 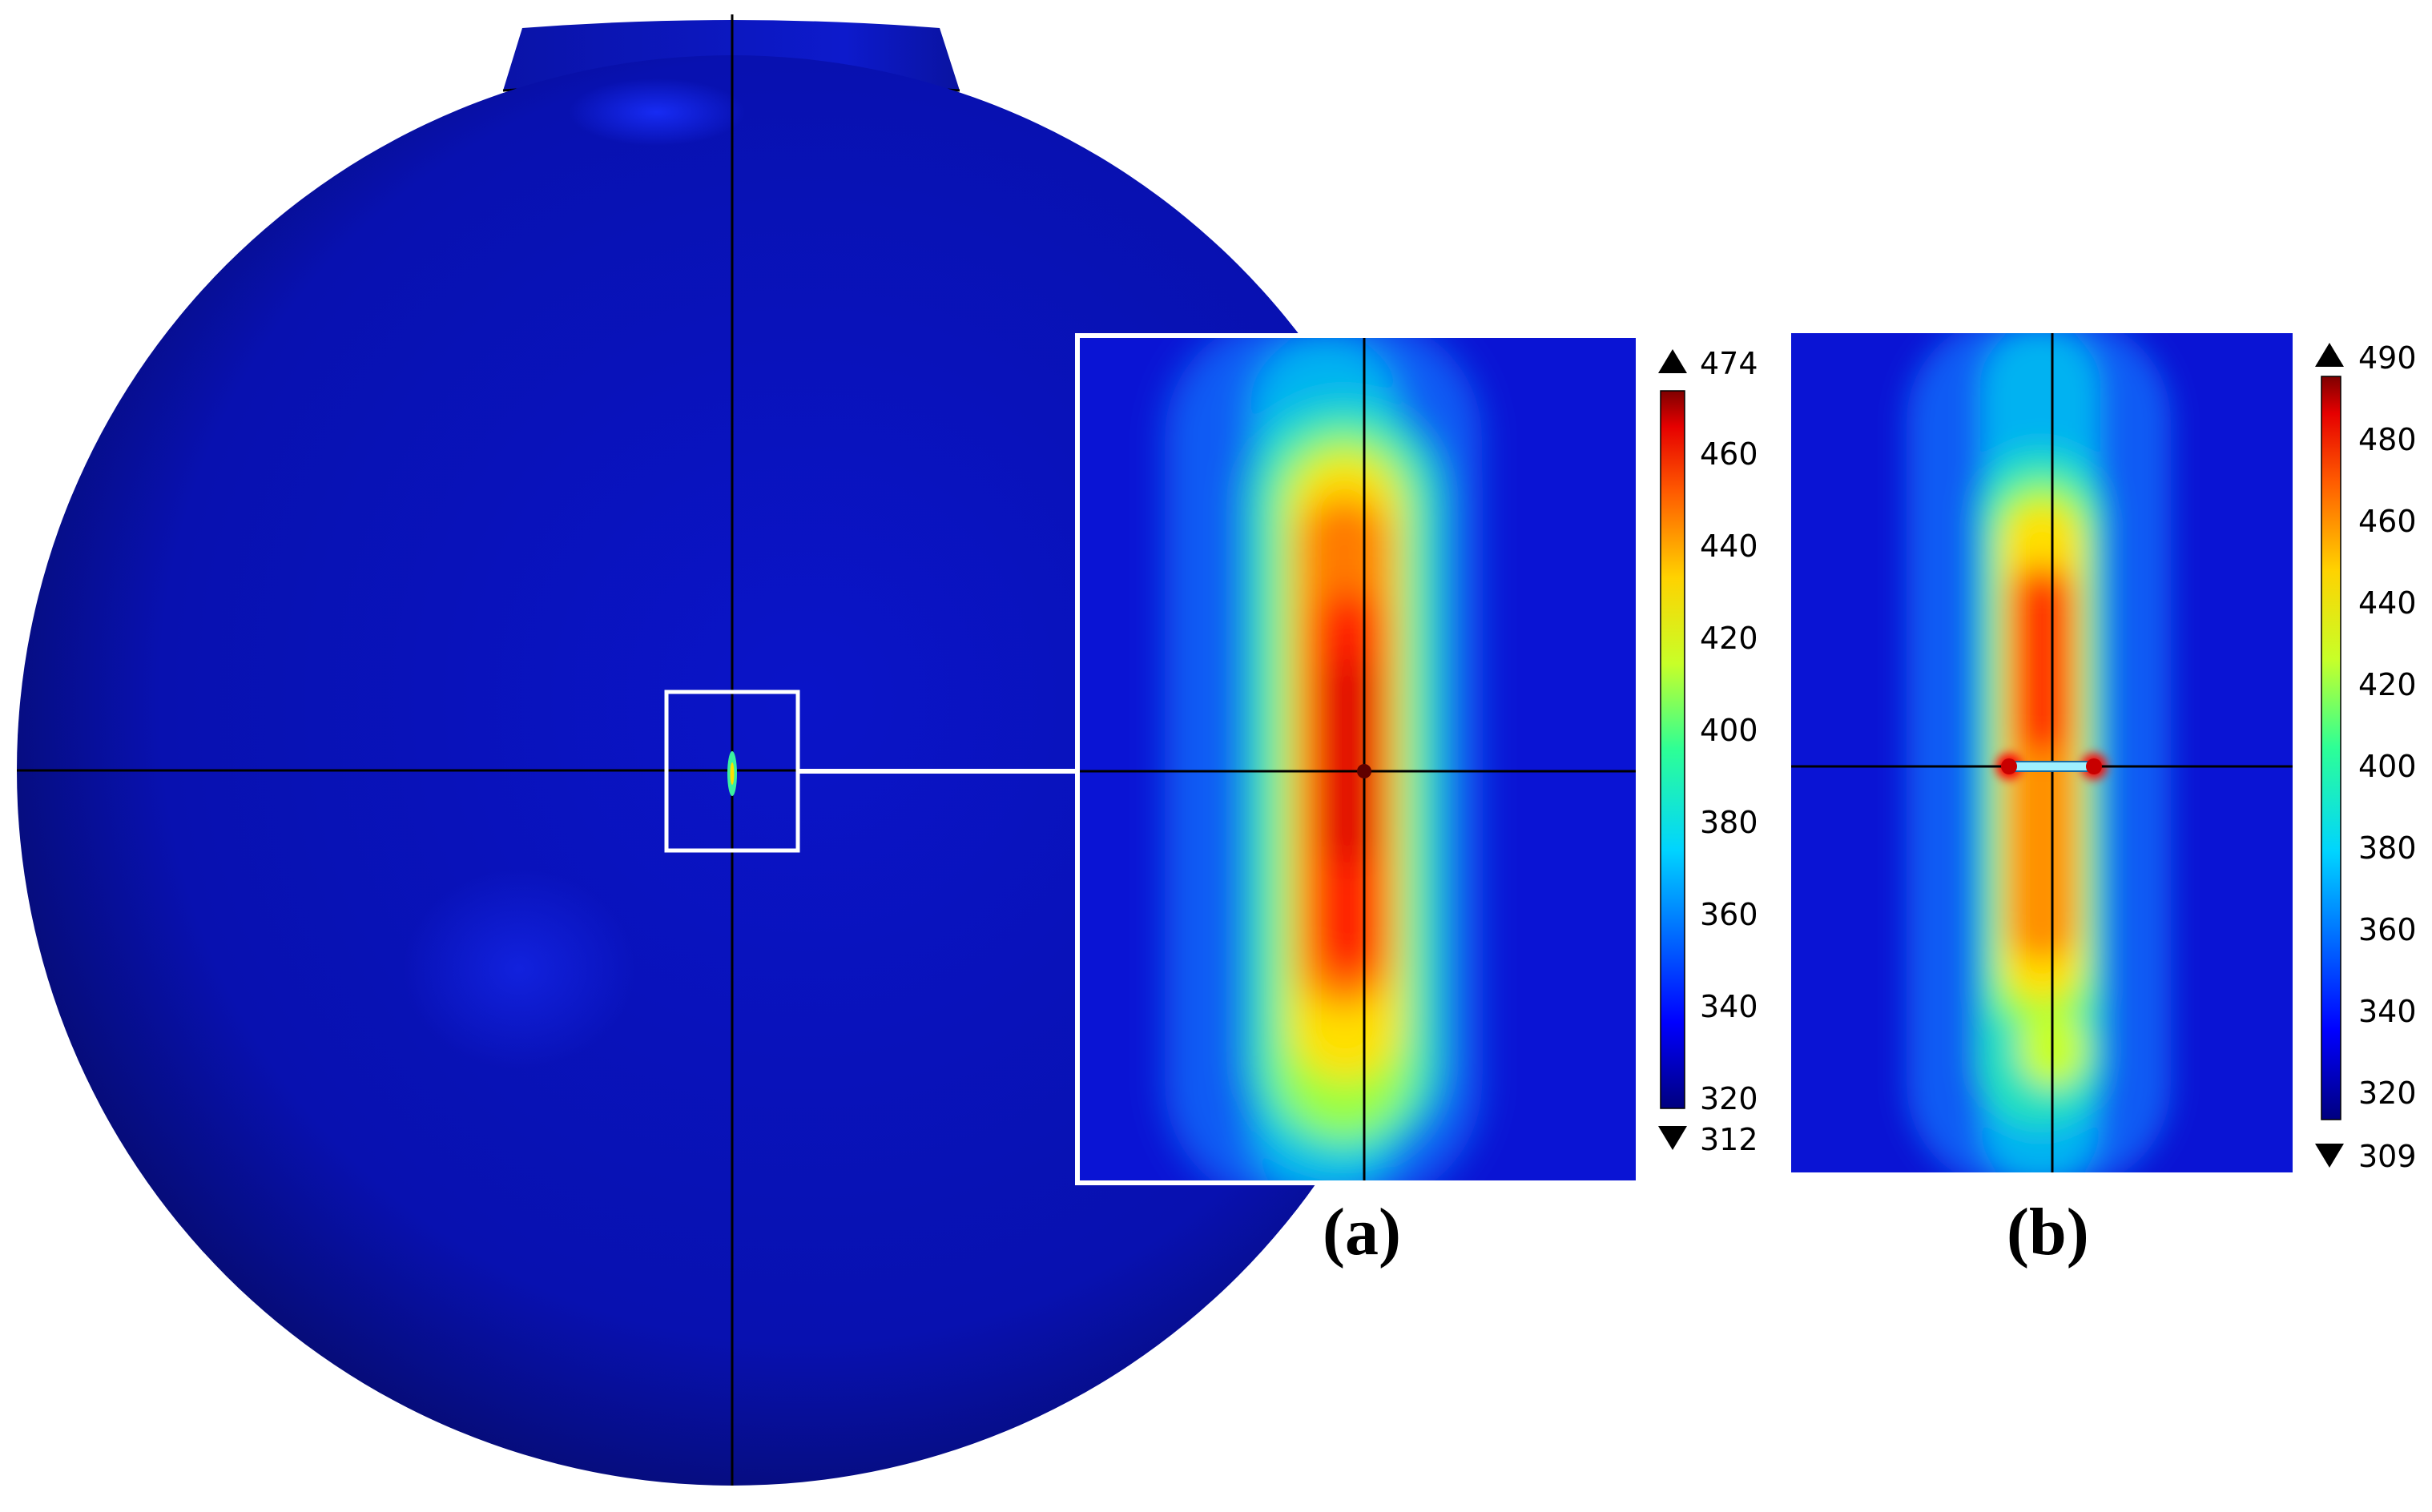 What do you see at coordinates (1729, 730) in the screenshot?
I see `colorbar-a-tick-label: 400` at bounding box center [1729, 730].